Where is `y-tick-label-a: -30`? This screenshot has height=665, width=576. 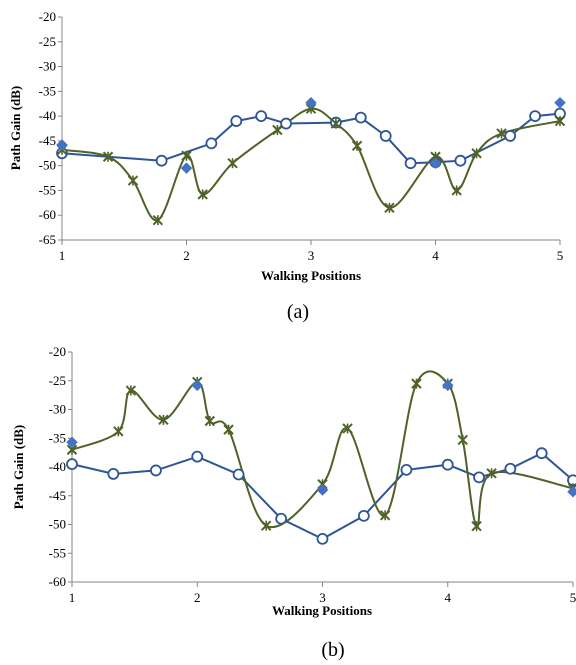 y-tick-label-a: -30 is located at coordinates (47, 66).